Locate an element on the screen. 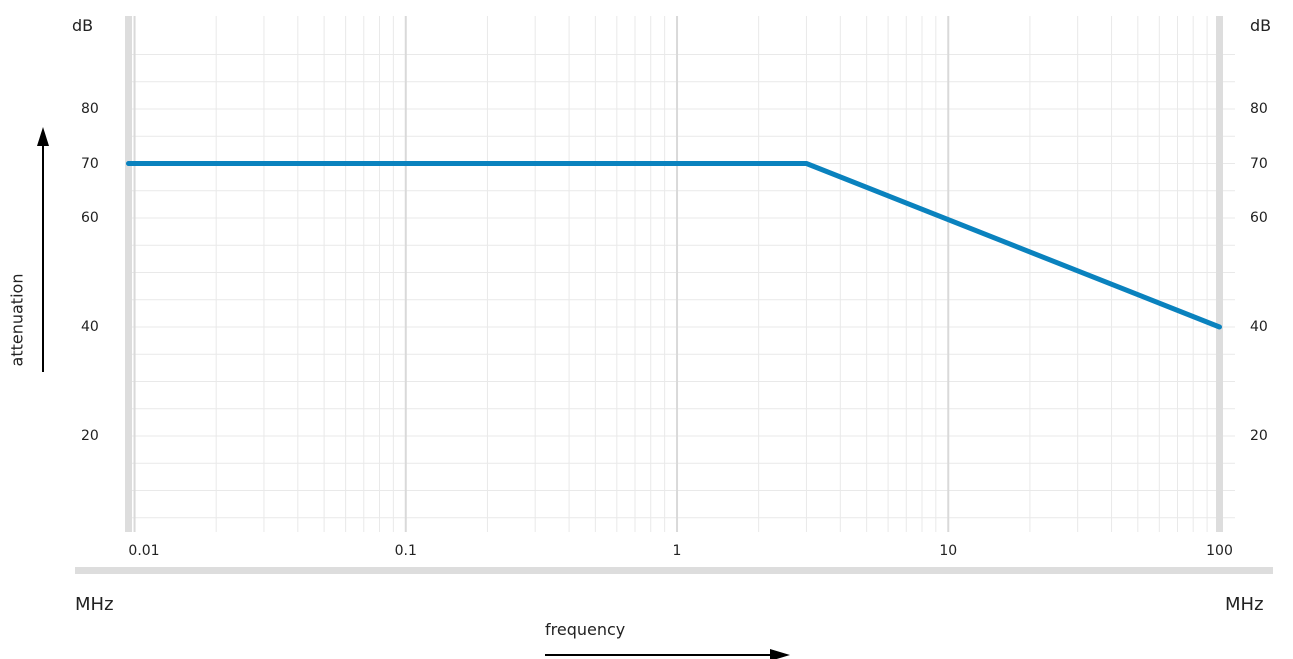 This screenshot has width=1293, height=659. y-tick-label-right: 20 is located at coordinates (1259, 436).